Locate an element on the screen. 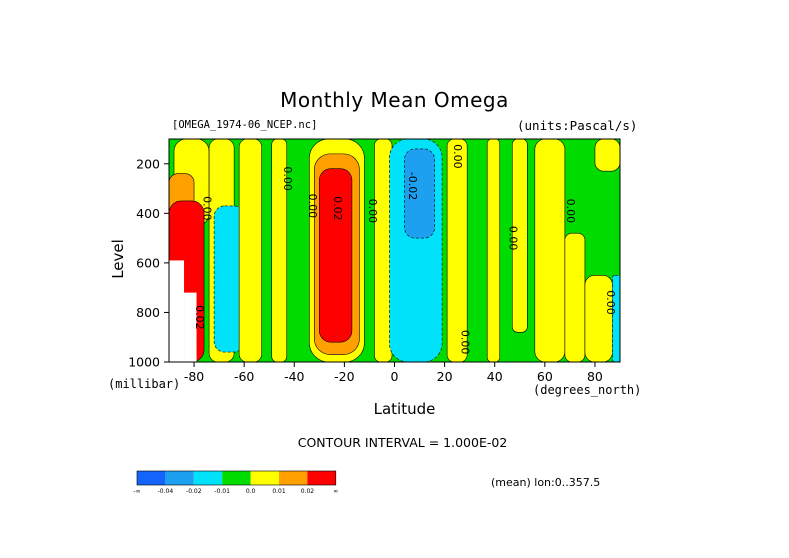  y-tick-label: 200 is located at coordinates (148, 163).